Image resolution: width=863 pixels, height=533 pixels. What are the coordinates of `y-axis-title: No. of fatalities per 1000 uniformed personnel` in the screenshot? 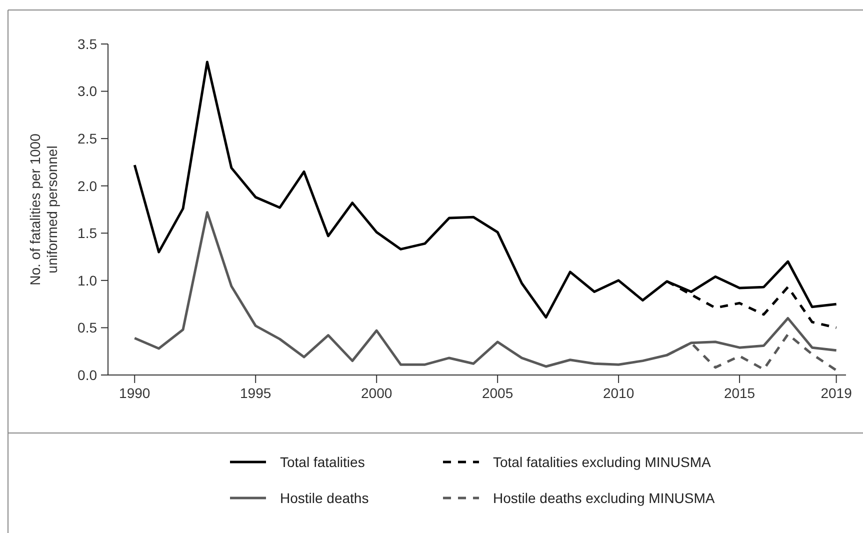 It's located at (43, 209).